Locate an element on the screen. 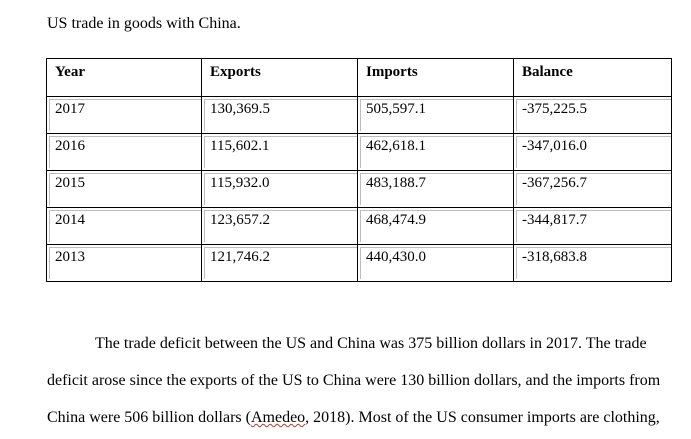  cell-imports: 462,618.1 is located at coordinates (435, 152).